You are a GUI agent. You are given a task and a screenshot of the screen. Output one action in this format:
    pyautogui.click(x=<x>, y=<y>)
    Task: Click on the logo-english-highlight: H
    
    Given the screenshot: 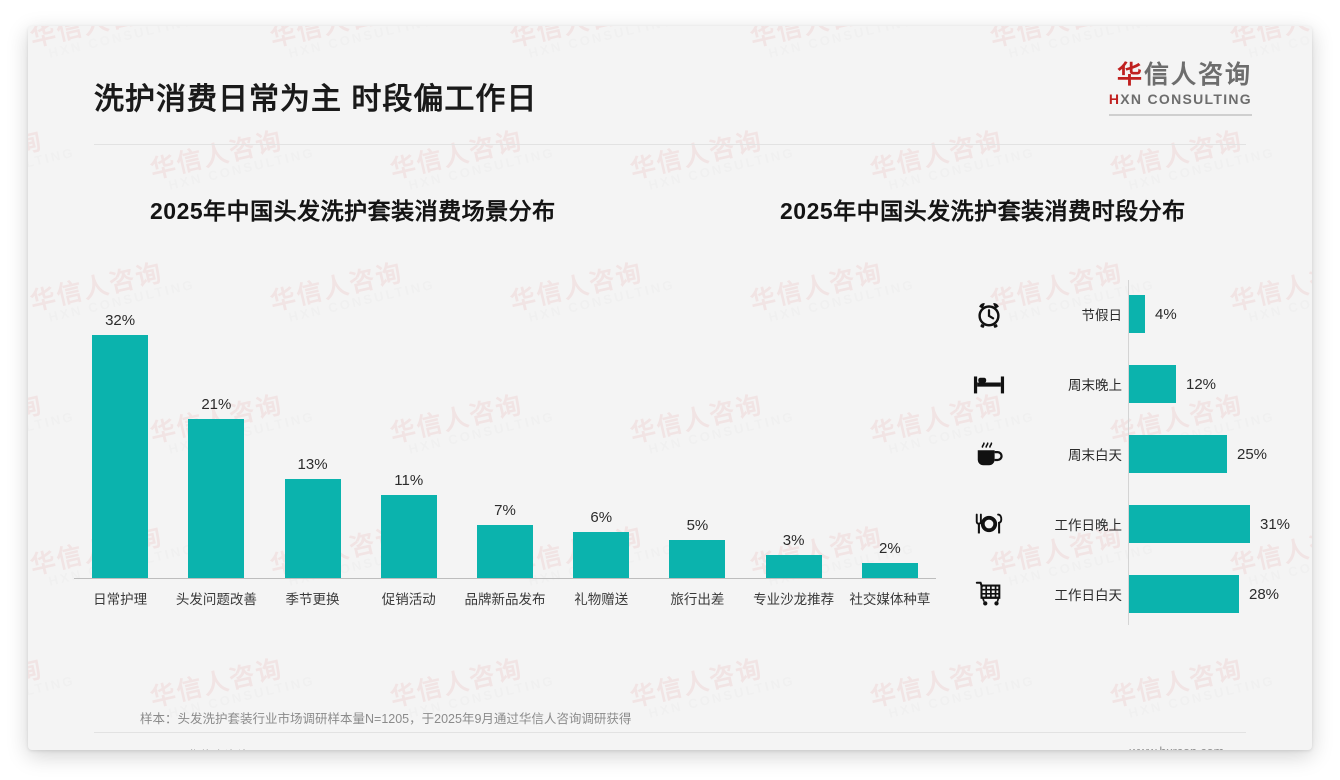 What is the action you would take?
    pyautogui.click(x=1114, y=99)
    